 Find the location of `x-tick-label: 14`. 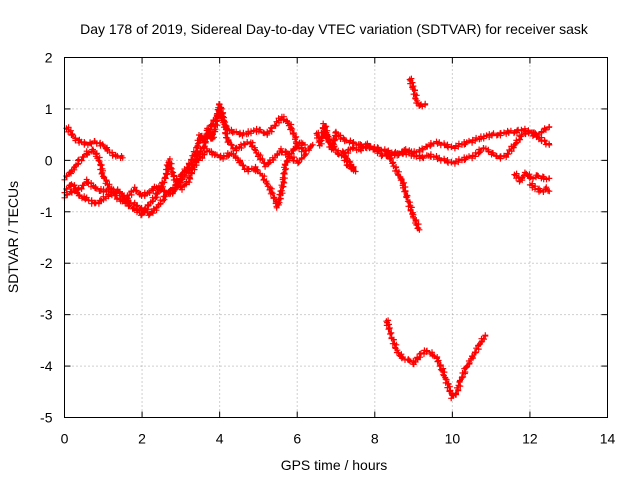

x-tick-label: 14 is located at coordinates (608, 439).